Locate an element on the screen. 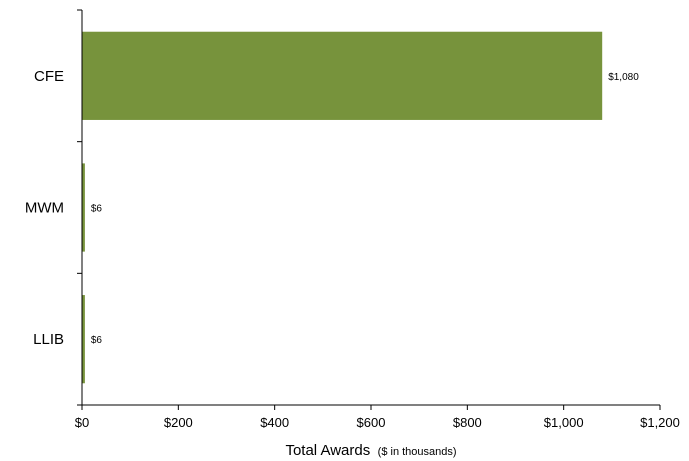 Image resolution: width=689 pixels, height=461 pixels. bar-llib is located at coordinates (83, 339).